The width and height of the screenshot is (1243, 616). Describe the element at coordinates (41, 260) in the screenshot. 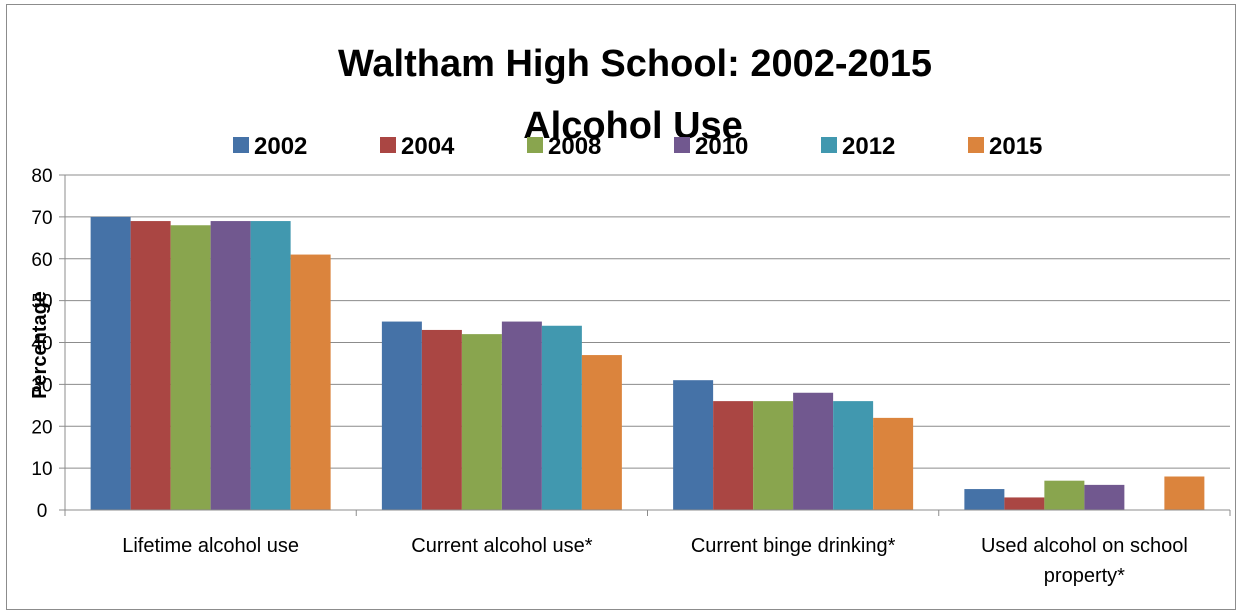

I see `y-tick-label: 60` at that location.